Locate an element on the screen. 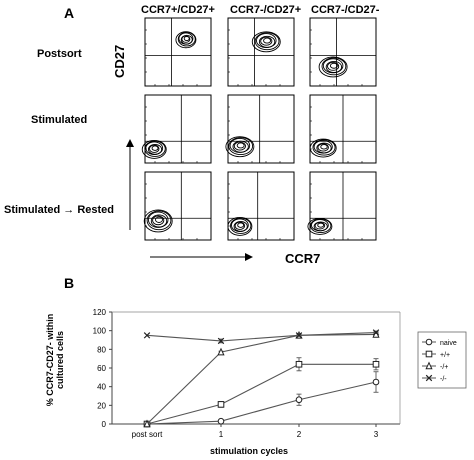 This screenshot has height=460, width=474. row-label-stimulated: Stimulated is located at coordinates (59, 120).